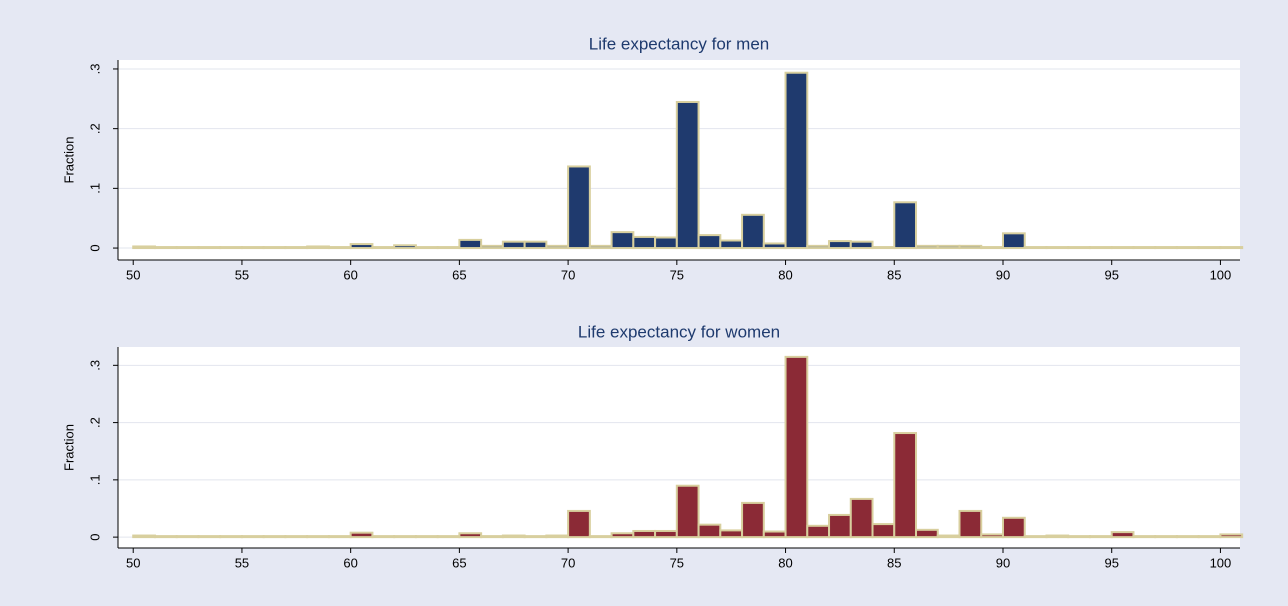  What do you see at coordinates (679, 331) in the screenshot?
I see `chart-title: Life expectancy for women` at bounding box center [679, 331].